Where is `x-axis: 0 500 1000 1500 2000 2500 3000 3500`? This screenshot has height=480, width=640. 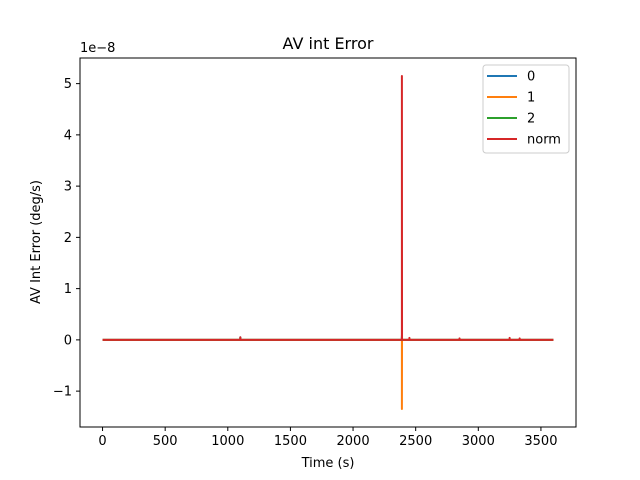 x-axis: 0 500 1000 1500 2000 2500 3000 3500 is located at coordinates (327, 438).